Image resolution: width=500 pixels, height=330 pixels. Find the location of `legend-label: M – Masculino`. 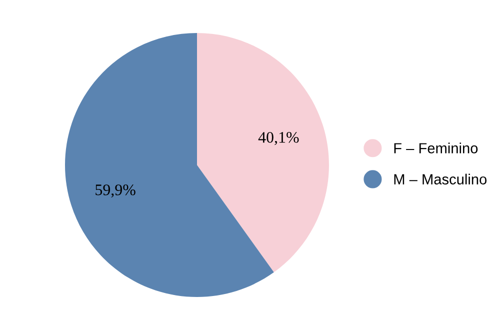

legend-label: M – Masculino is located at coordinates (440, 179).